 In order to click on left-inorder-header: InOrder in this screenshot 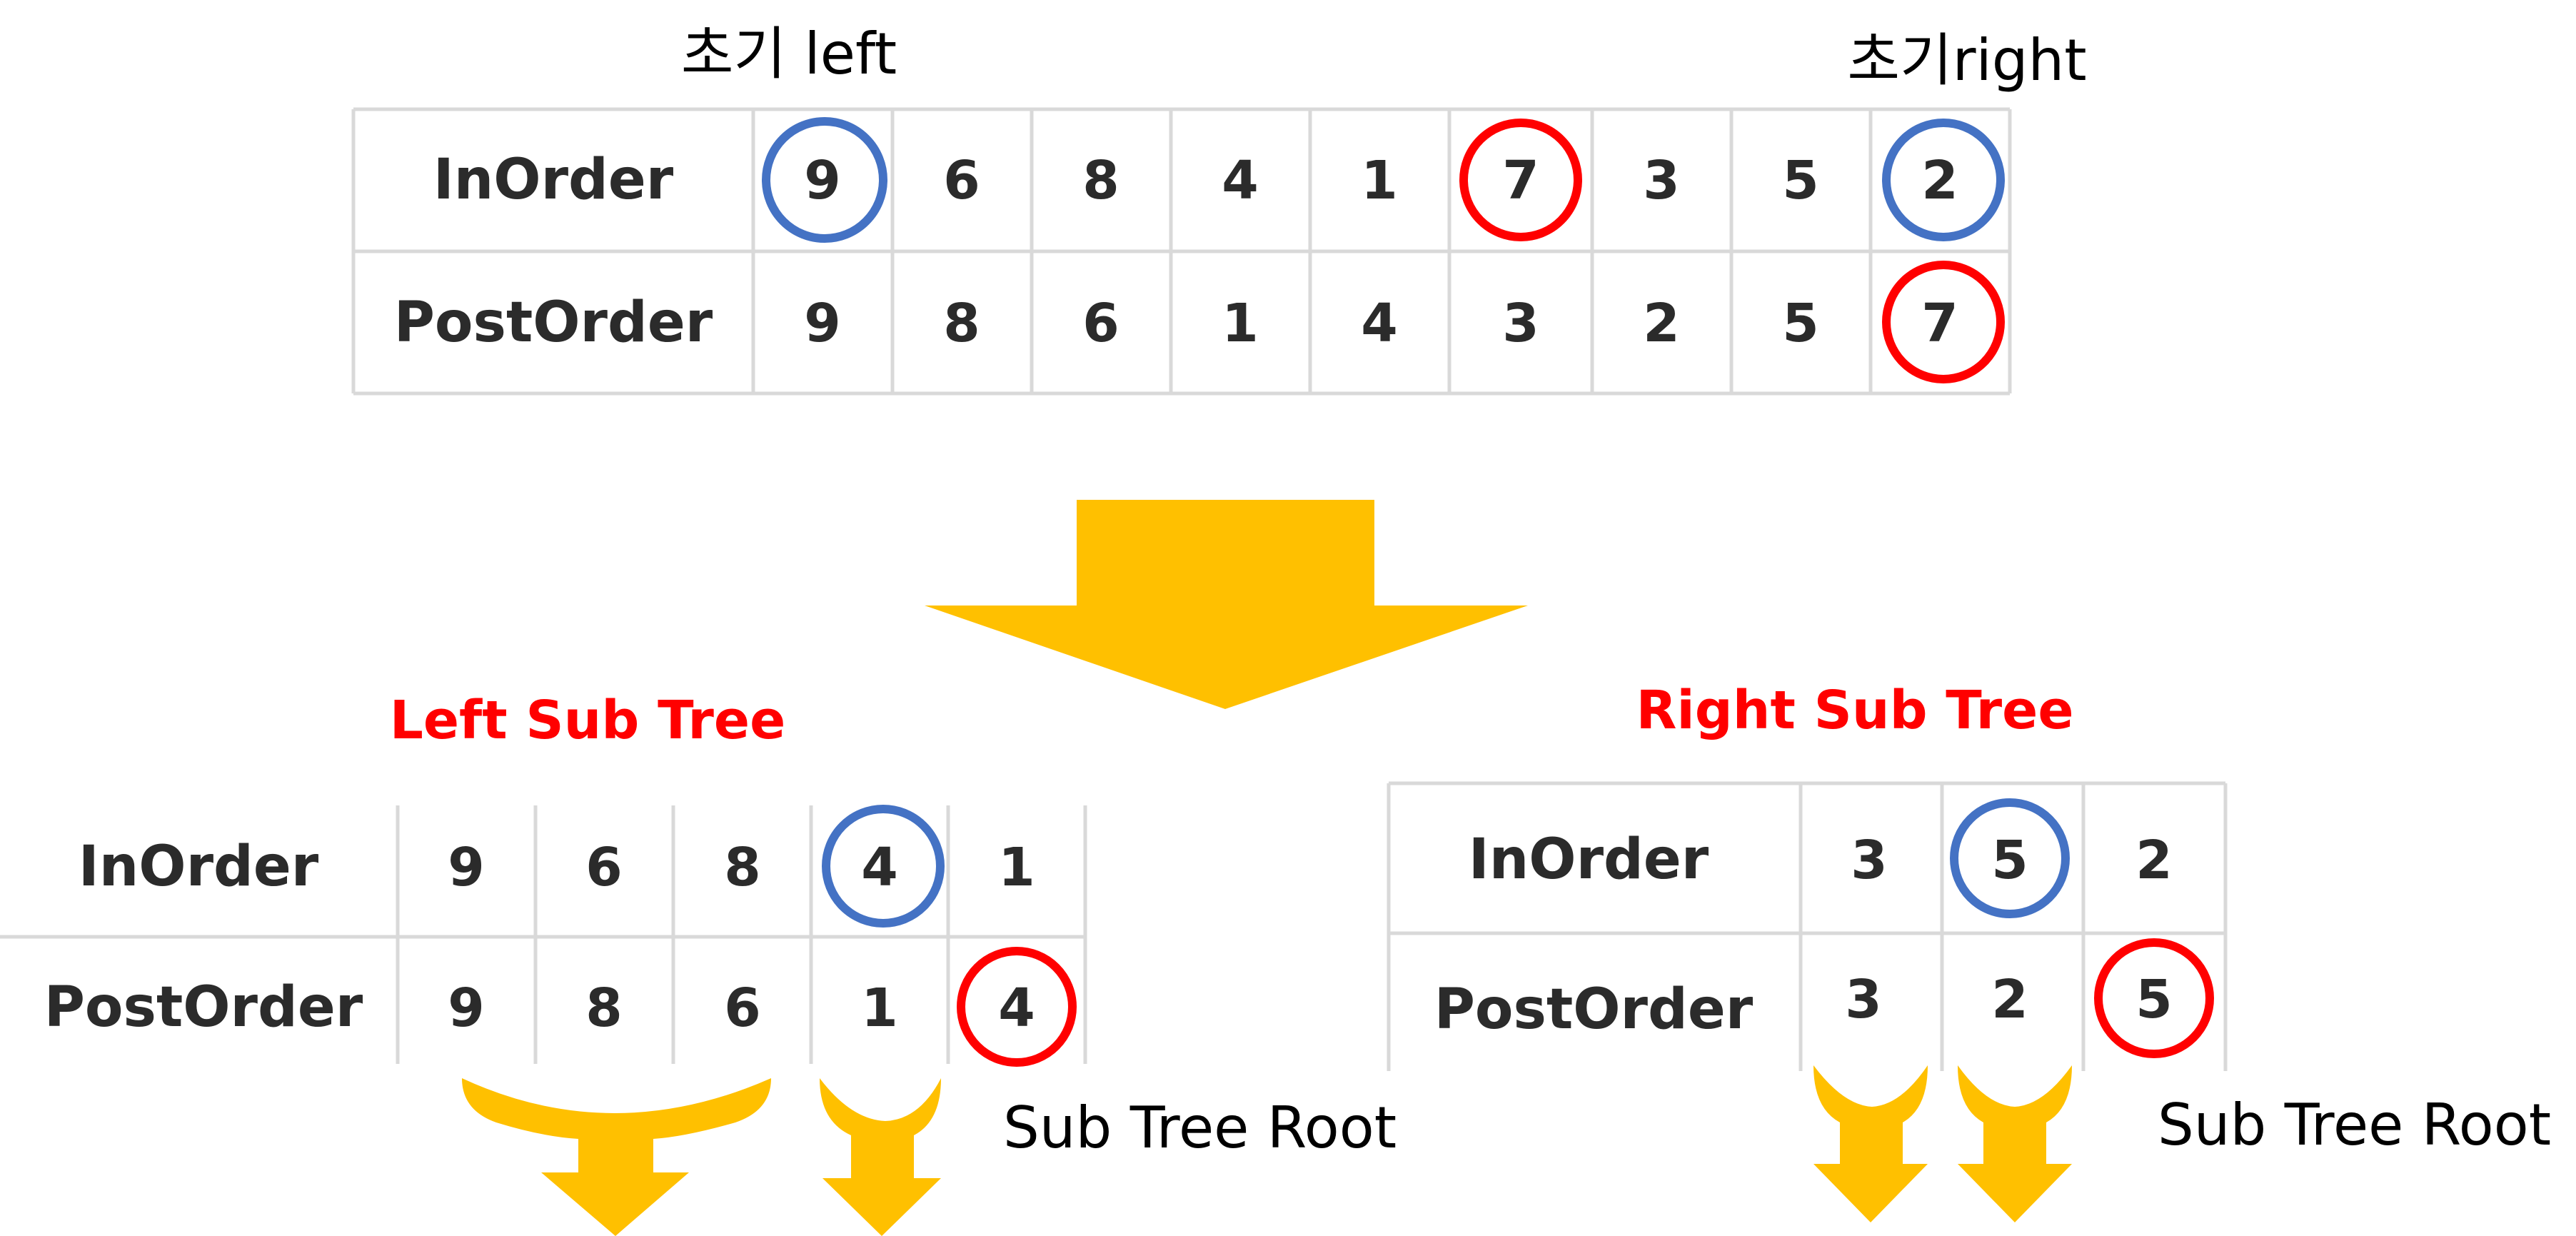, I will do `click(199, 867)`.